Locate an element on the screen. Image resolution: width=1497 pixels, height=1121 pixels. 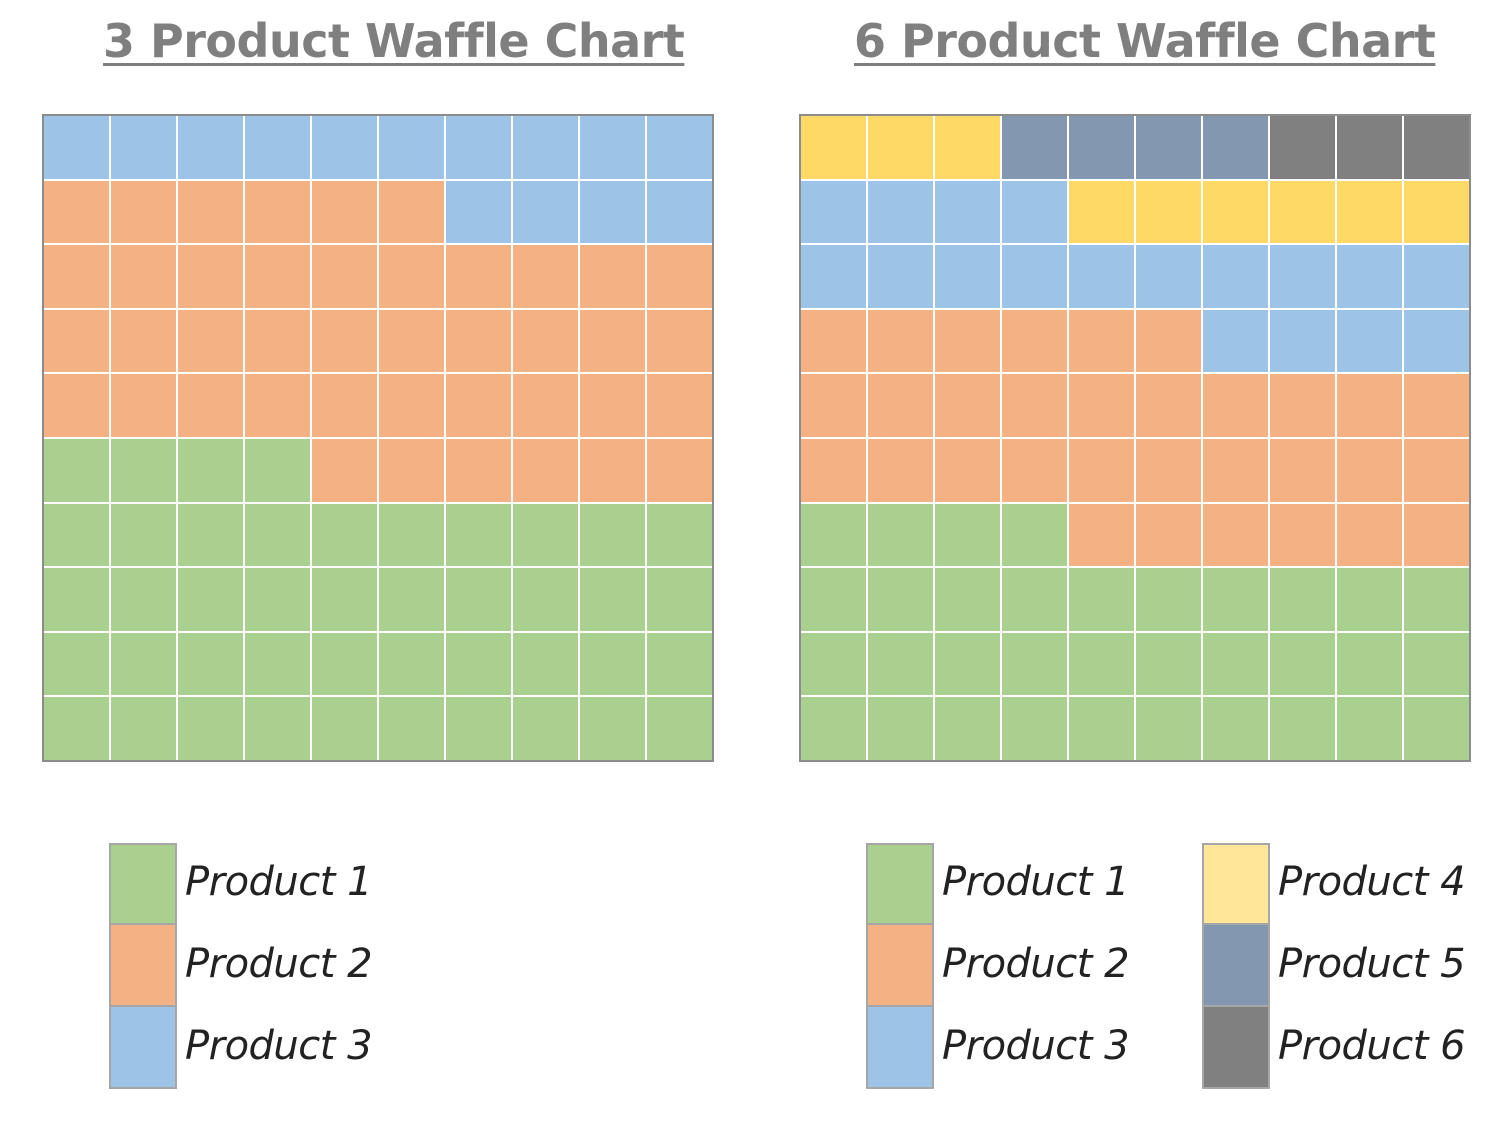
legend-label: Product 2 is located at coordinates (279, 964).